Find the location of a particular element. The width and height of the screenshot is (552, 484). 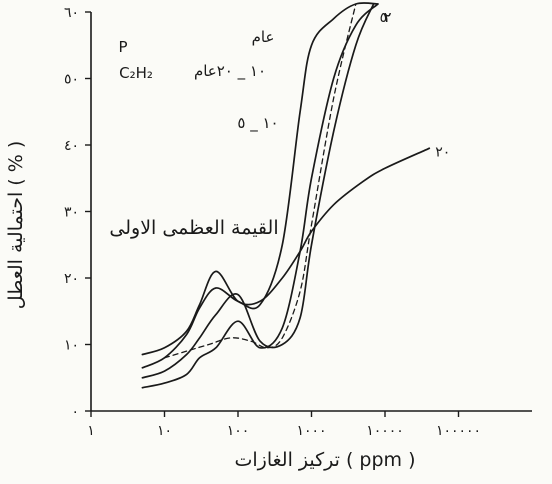

series-label: ٢٠ is located at coordinates (442, 152).